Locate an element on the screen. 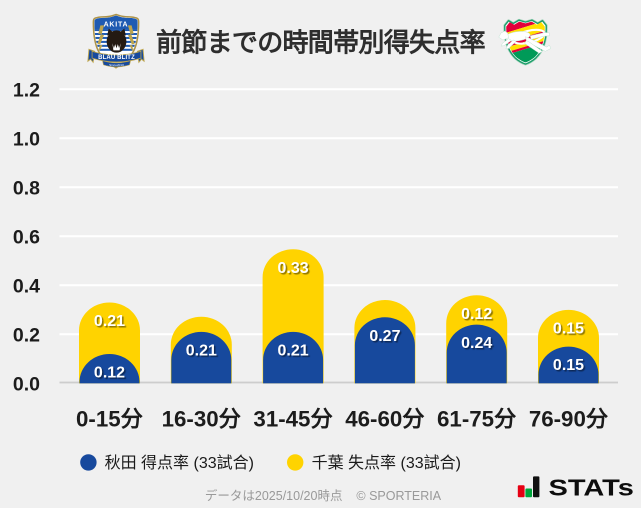  svg-text: 61-75分 is located at coordinates (477, 419).